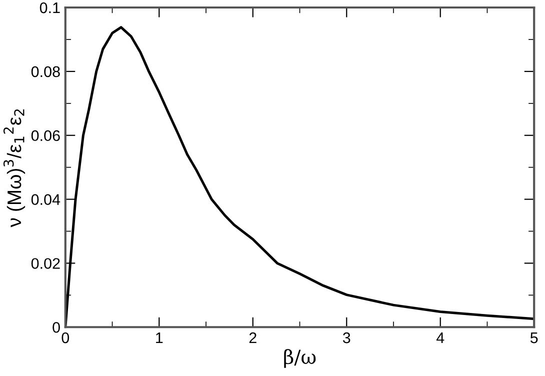 The height and width of the screenshot is (376, 545). Describe the element at coordinates (159, 338) in the screenshot. I see `x-tick-label: 1` at that location.